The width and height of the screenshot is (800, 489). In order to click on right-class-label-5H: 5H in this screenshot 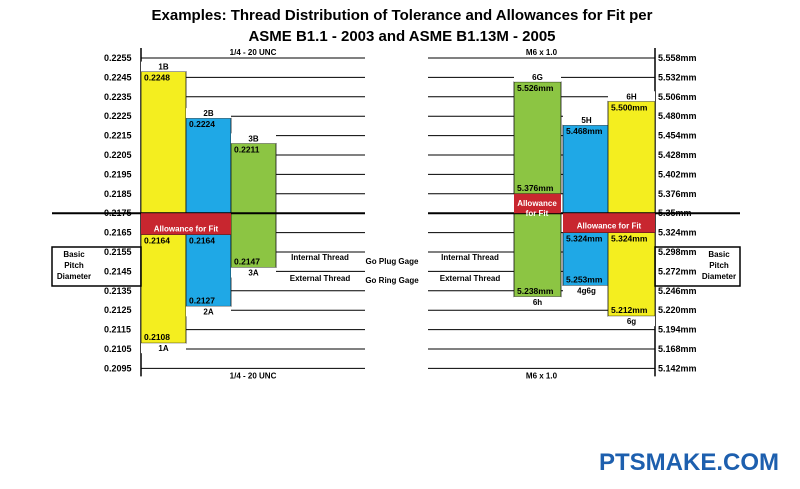, I will do `click(586, 120)`.